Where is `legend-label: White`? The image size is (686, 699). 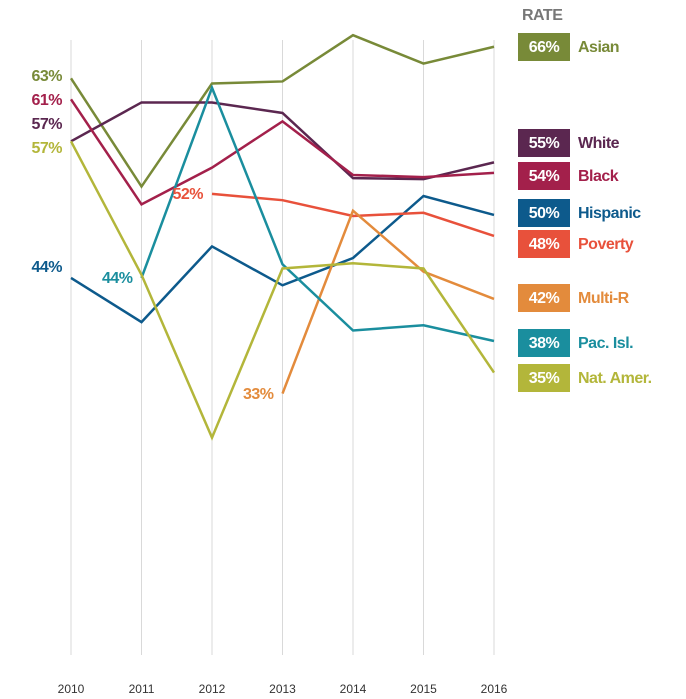 legend-label: White is located at coordinates (599, 143).